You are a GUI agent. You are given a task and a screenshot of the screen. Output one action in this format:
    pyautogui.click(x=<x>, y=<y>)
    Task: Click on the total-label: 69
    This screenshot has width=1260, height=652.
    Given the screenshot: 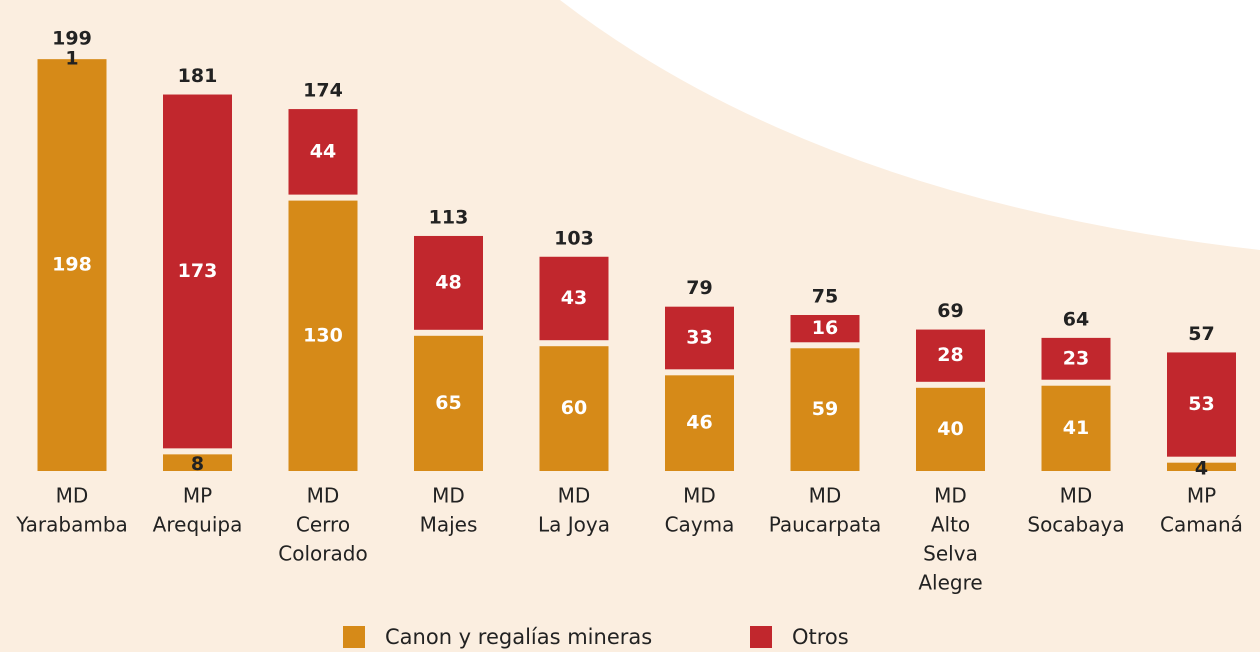 What is the action you would take?
    pyautogui.click(x=950, y=311)
    